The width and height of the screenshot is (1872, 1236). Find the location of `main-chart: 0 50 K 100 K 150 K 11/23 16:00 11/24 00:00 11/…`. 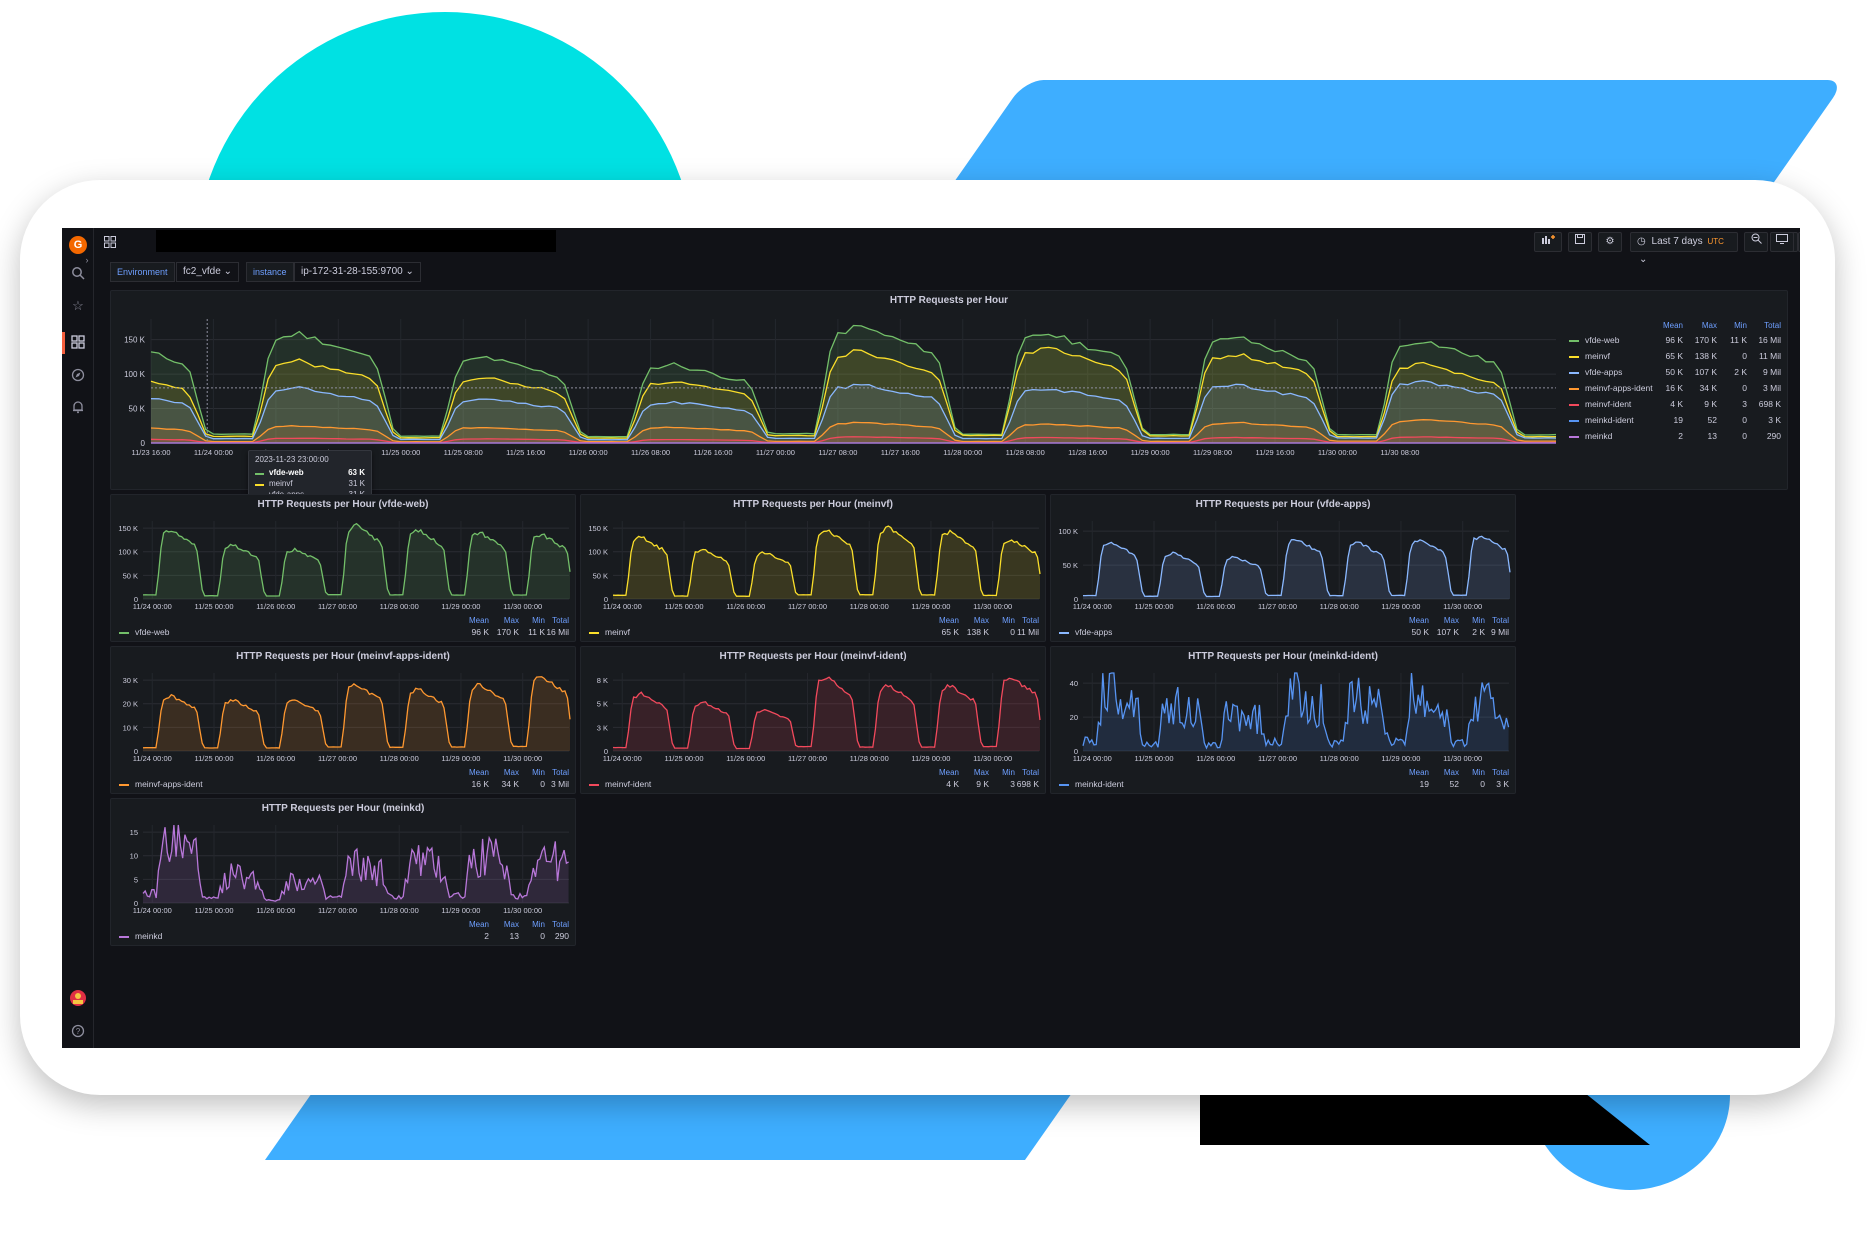

main-chart: 0 50 K 100 K 150 K 11/23 16:00 11/24 00:00 11/… is located at coordinates (836, 389).